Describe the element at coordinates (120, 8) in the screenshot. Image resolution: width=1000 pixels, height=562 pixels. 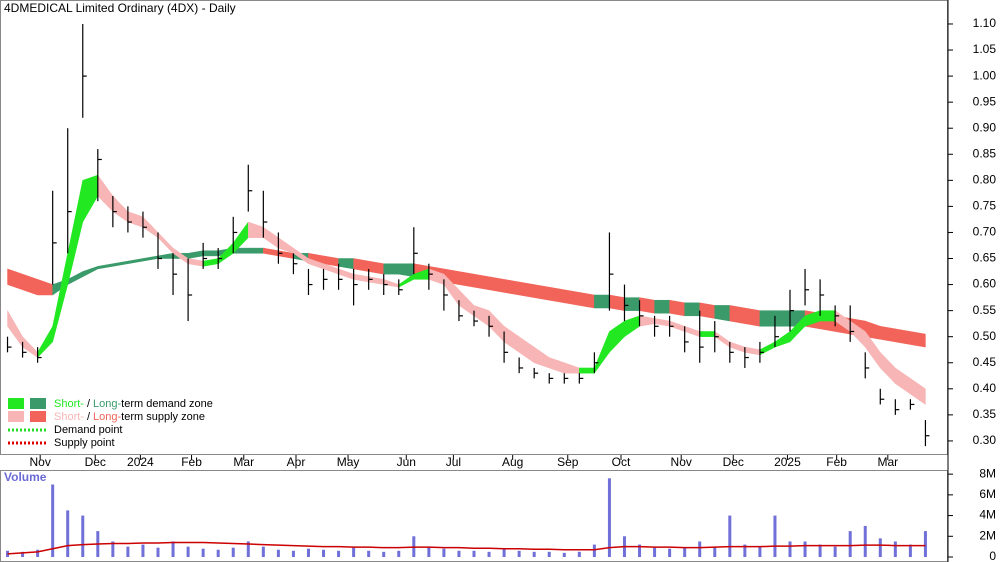
I see `chart-title: 4DMEDICAL Limited Ordinary (4DX) - Daily` at that location.